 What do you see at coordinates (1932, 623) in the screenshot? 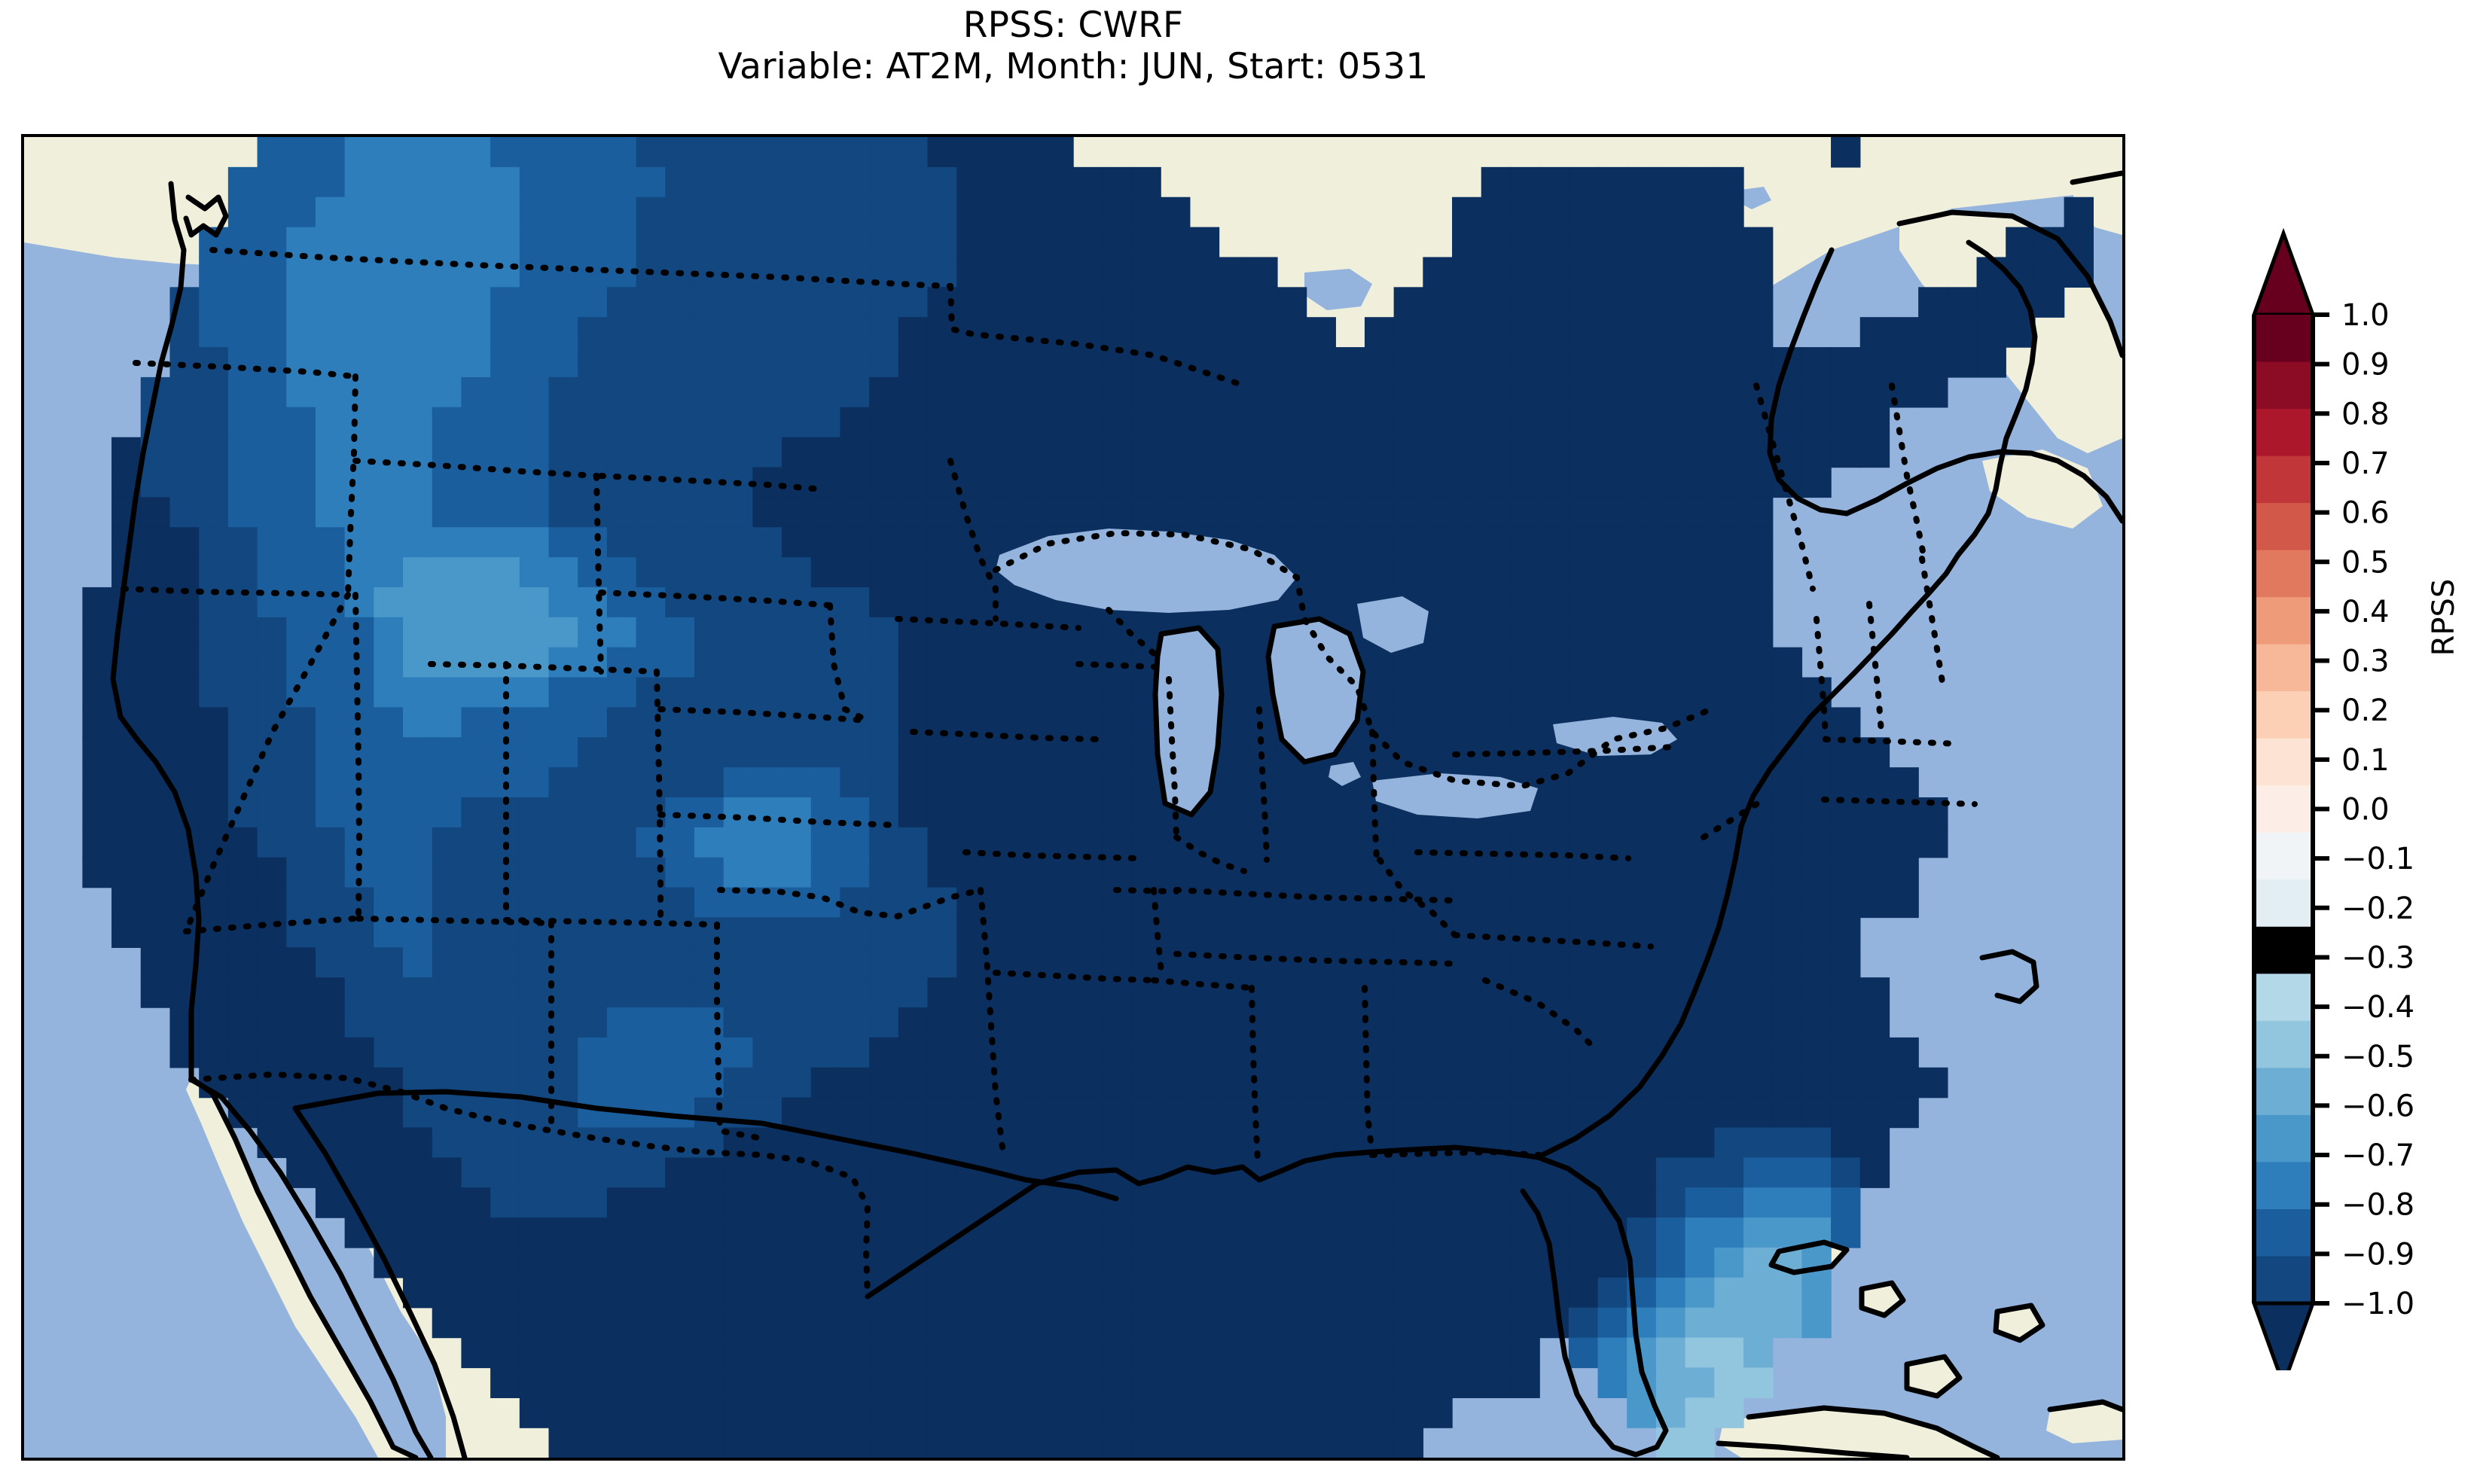
I see `state-border-nh-me` at bounding box center [1932, 623].